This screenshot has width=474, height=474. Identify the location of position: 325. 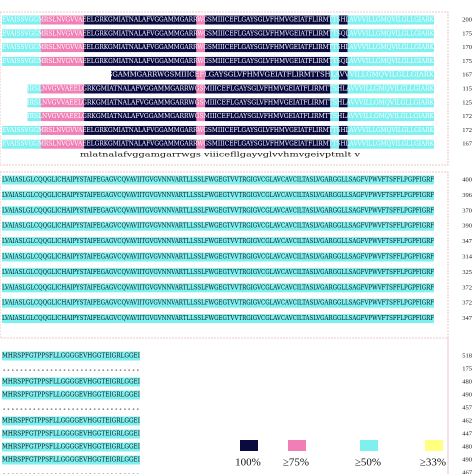
(467, 272).